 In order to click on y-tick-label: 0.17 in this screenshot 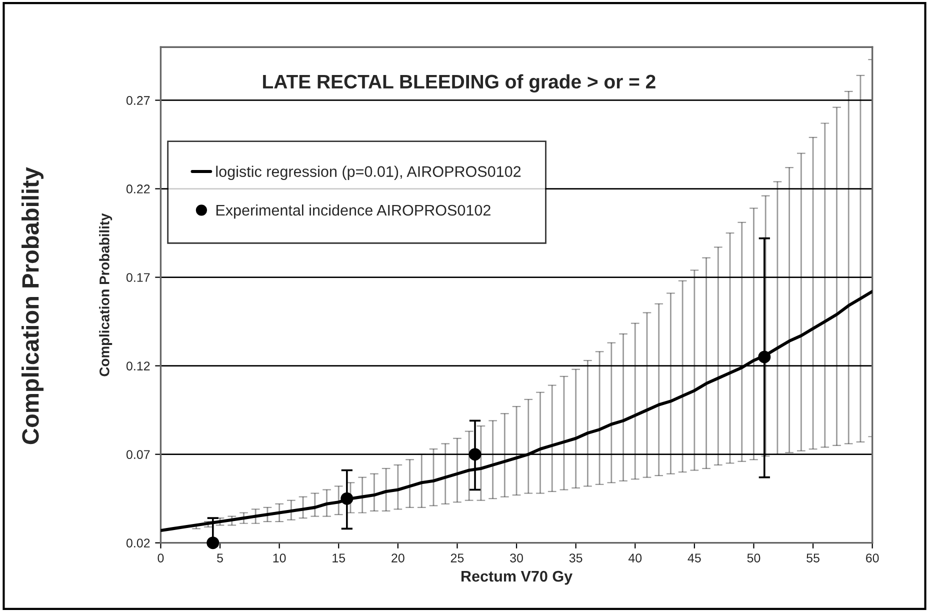, I will do `click(138, 277)`.